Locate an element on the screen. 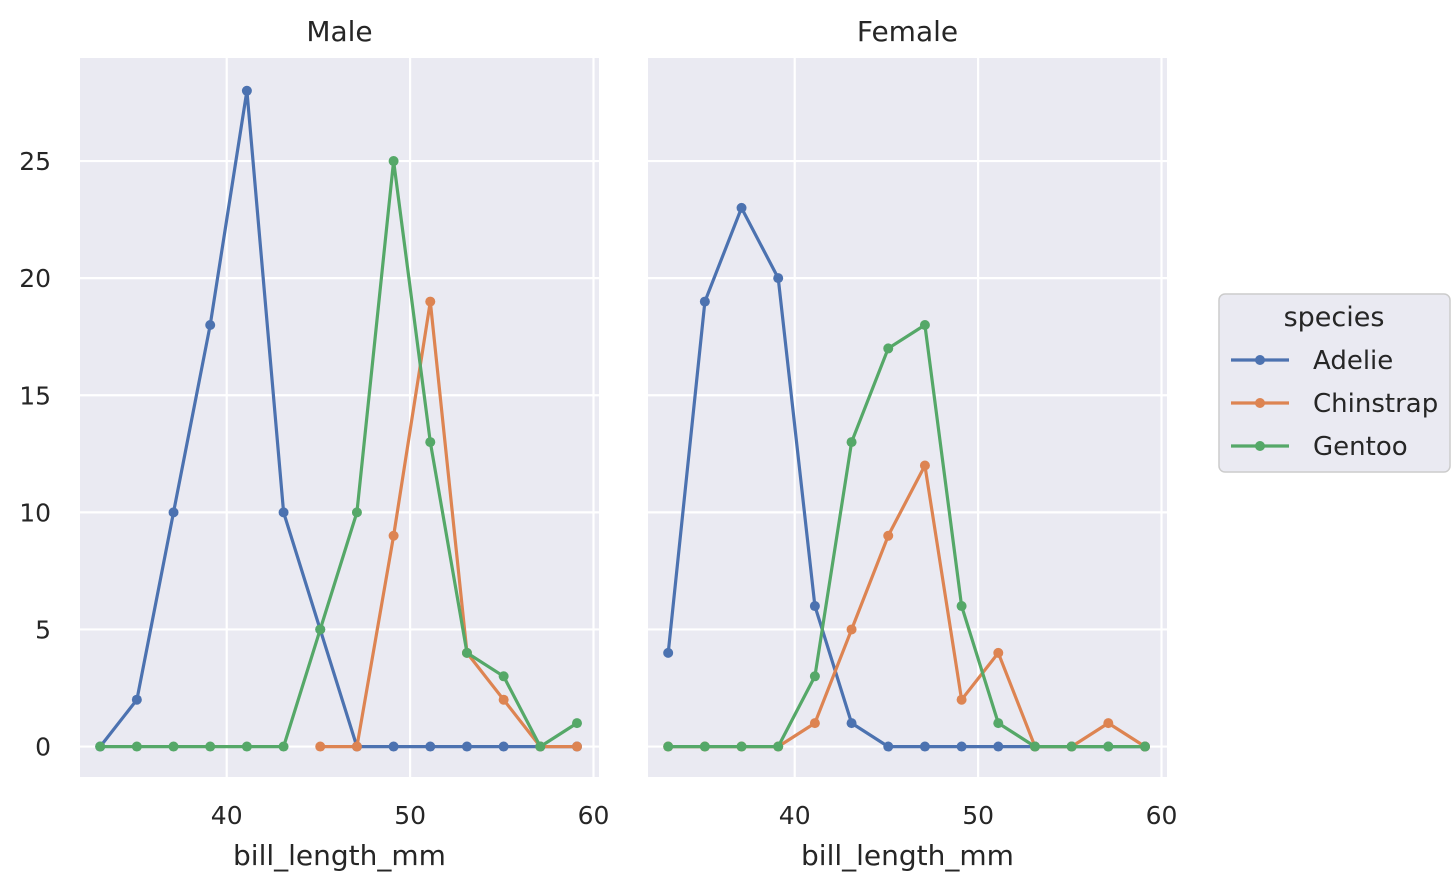  y-tick-label: 20 is located at coordinates (35, 278).